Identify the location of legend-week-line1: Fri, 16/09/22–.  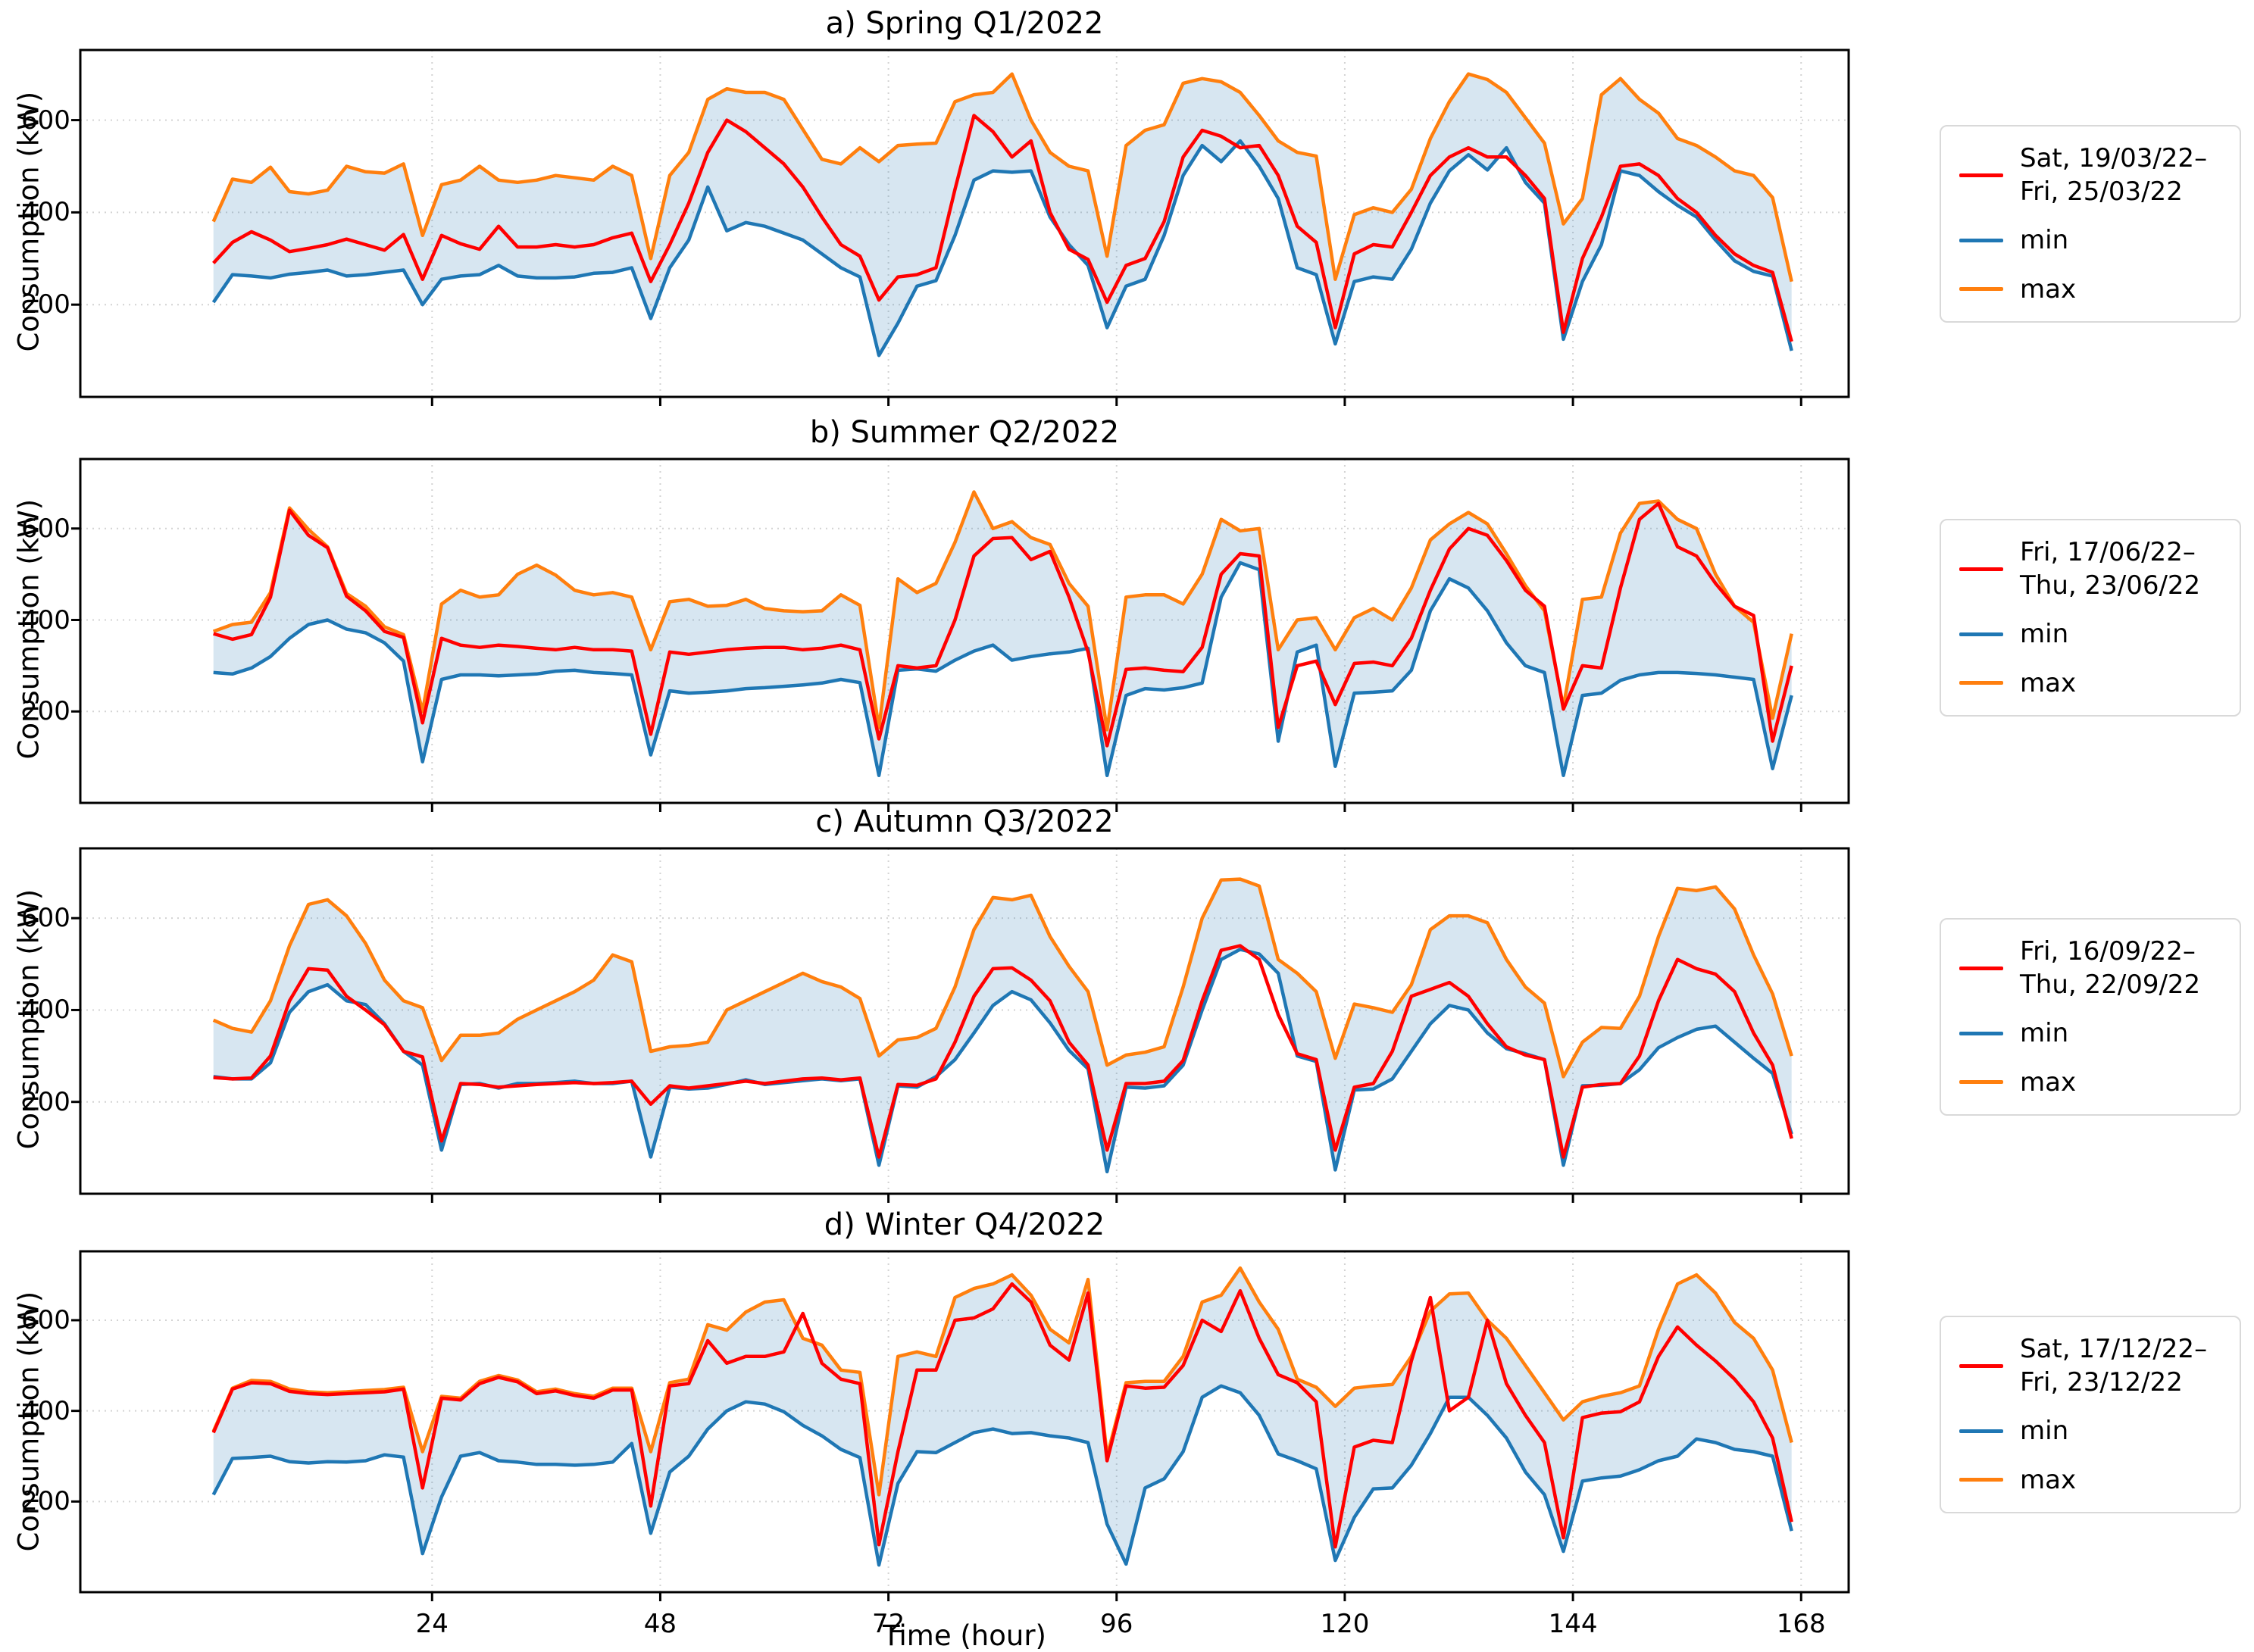
(2108, 951).